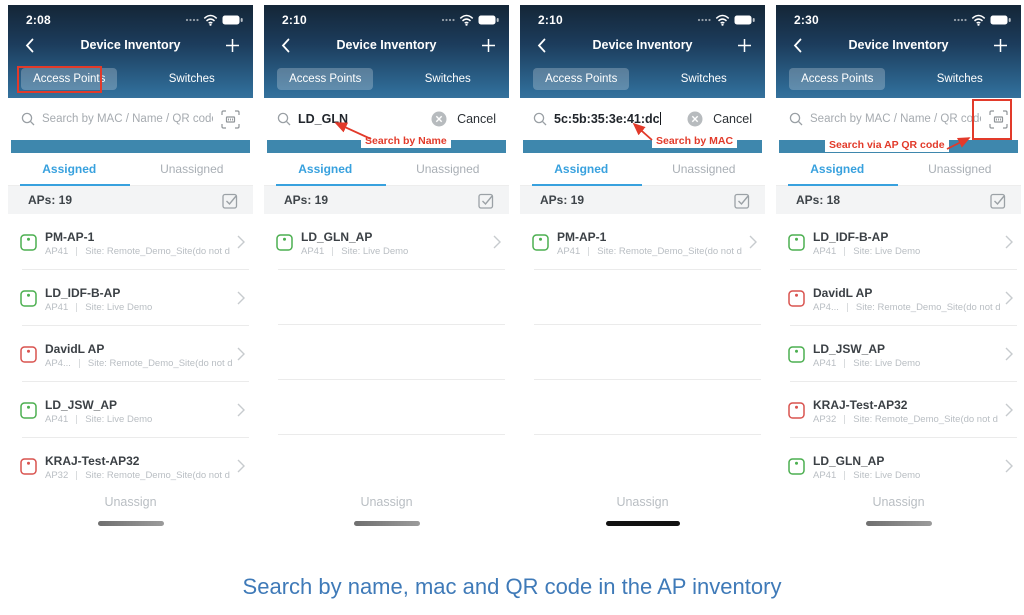 Image resolution: width=1024 pixels, height=615 pixels. I want to click on signal-dots-icon, so click(192, 20).